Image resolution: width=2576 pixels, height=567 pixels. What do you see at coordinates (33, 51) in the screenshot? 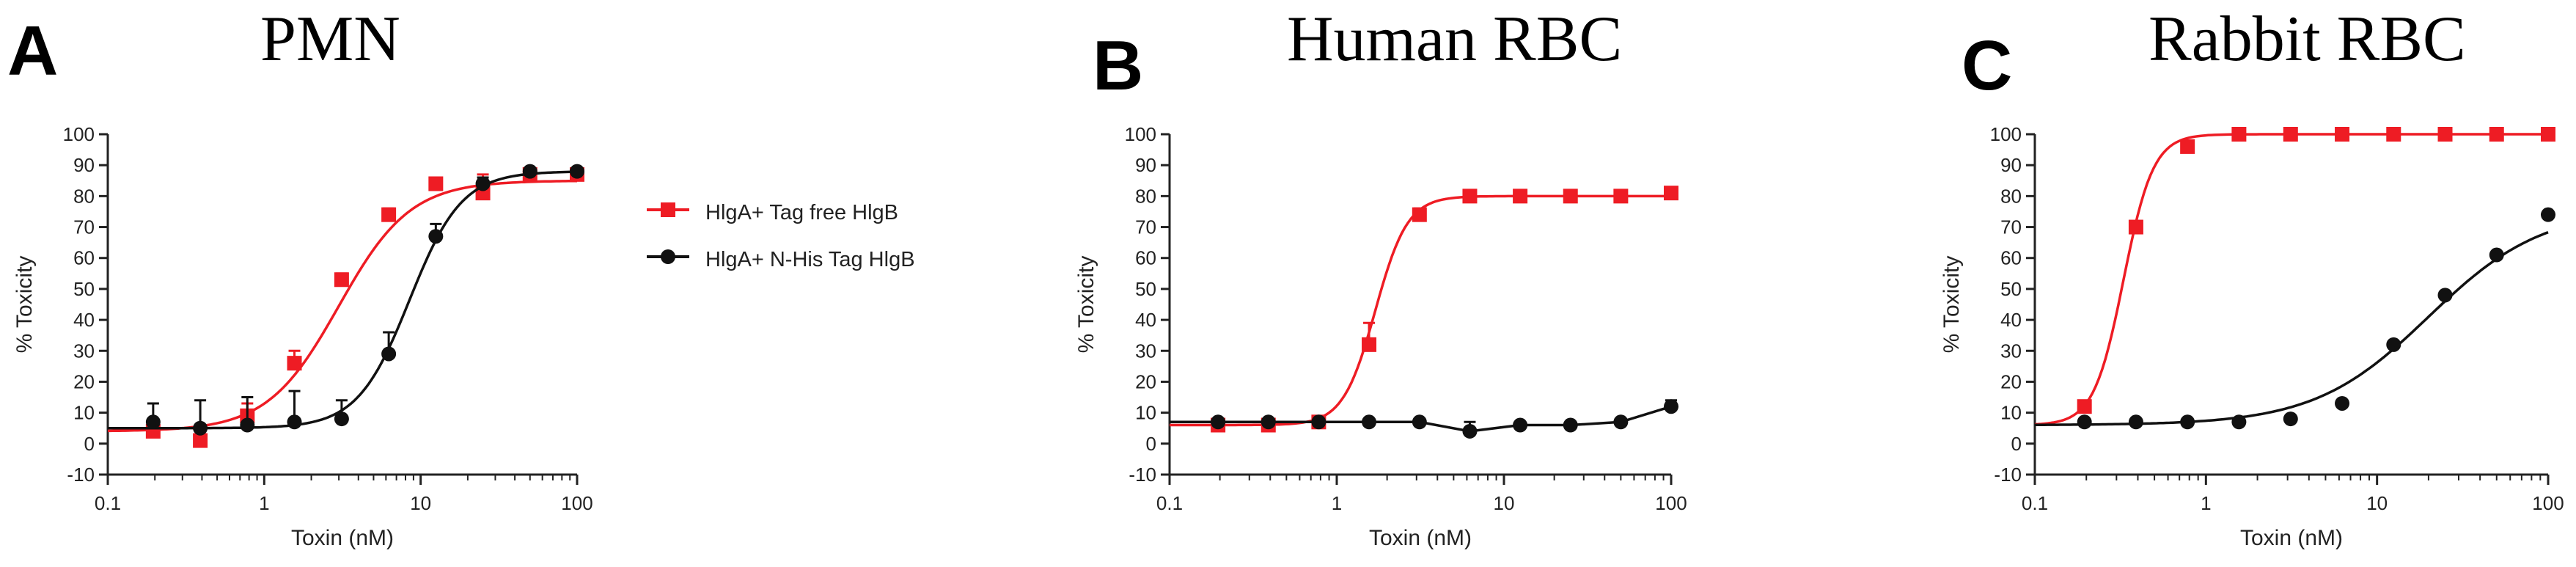
I see `panel-letter: A` at bounding box center [33, 51].